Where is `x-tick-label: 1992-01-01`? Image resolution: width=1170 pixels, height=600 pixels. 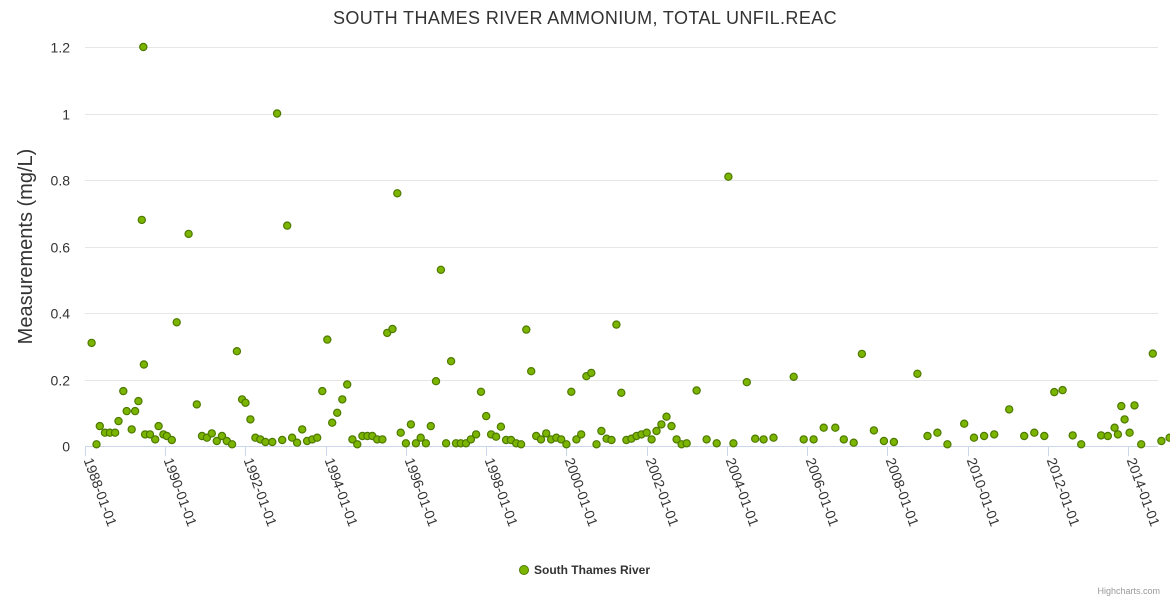 x-tick-label: 1992-01-01 is located at coordinates (261, 492).